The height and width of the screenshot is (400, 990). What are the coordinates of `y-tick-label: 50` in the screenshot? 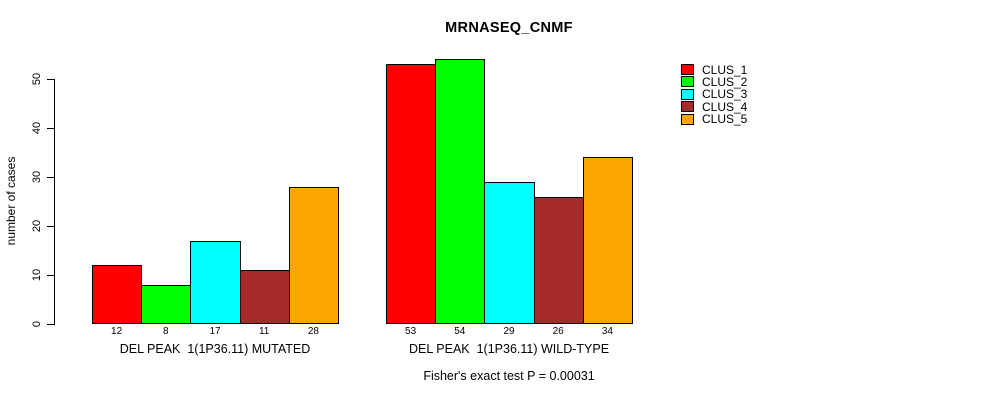 It's located at (37, 79).